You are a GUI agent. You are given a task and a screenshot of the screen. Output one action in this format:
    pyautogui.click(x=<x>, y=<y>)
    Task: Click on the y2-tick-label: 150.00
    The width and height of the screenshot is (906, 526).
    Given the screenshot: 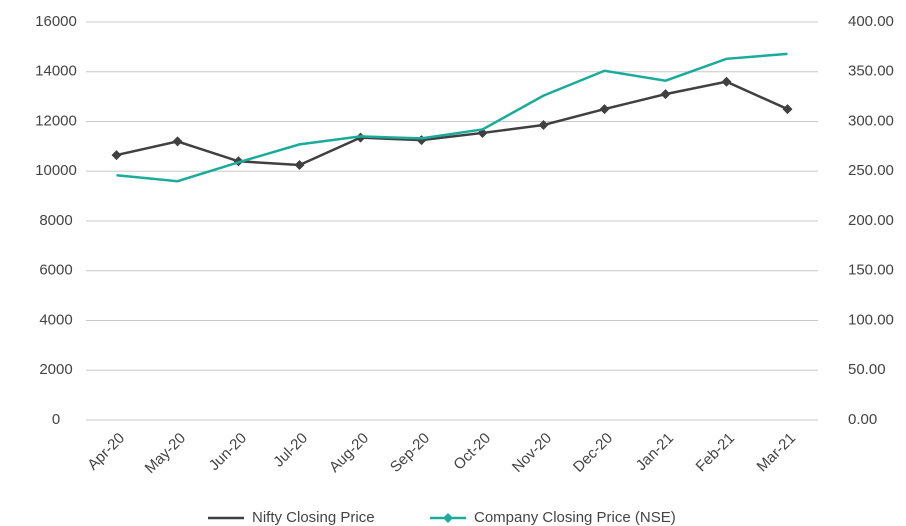 What is the action you would take?
    pyautogui.click(x=871, y=270)
    